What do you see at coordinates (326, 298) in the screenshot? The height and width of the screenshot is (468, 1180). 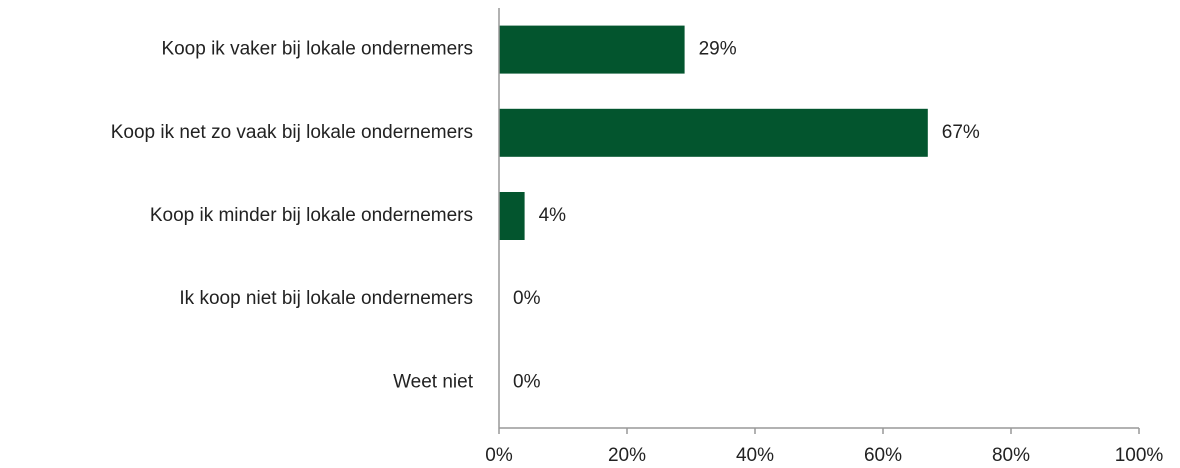 I see `y-tick-label: Ik koop niet bij lokale ondernemers` at bounding box center [326, 298].